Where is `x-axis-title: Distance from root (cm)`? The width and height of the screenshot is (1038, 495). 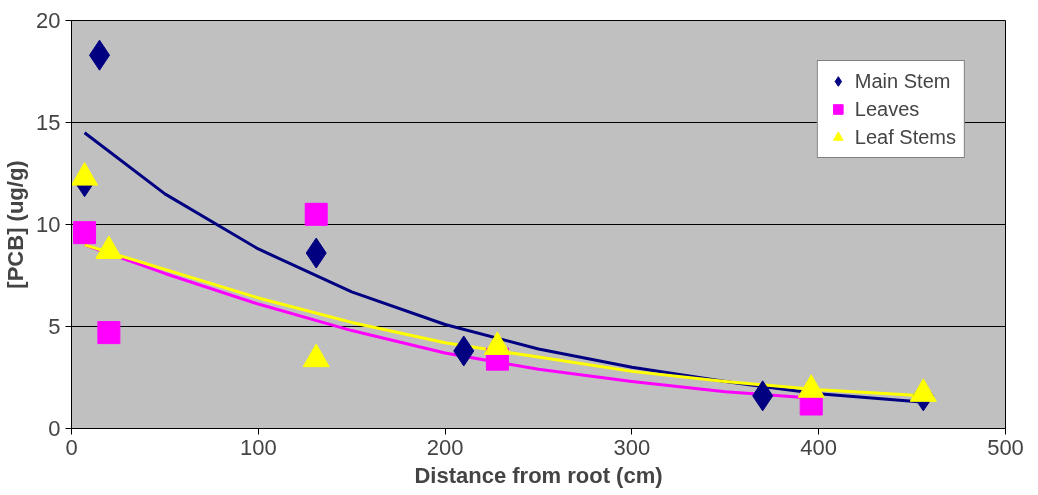 x-axis-title: Distance from root (cm) is located at coordinates (538, 475).